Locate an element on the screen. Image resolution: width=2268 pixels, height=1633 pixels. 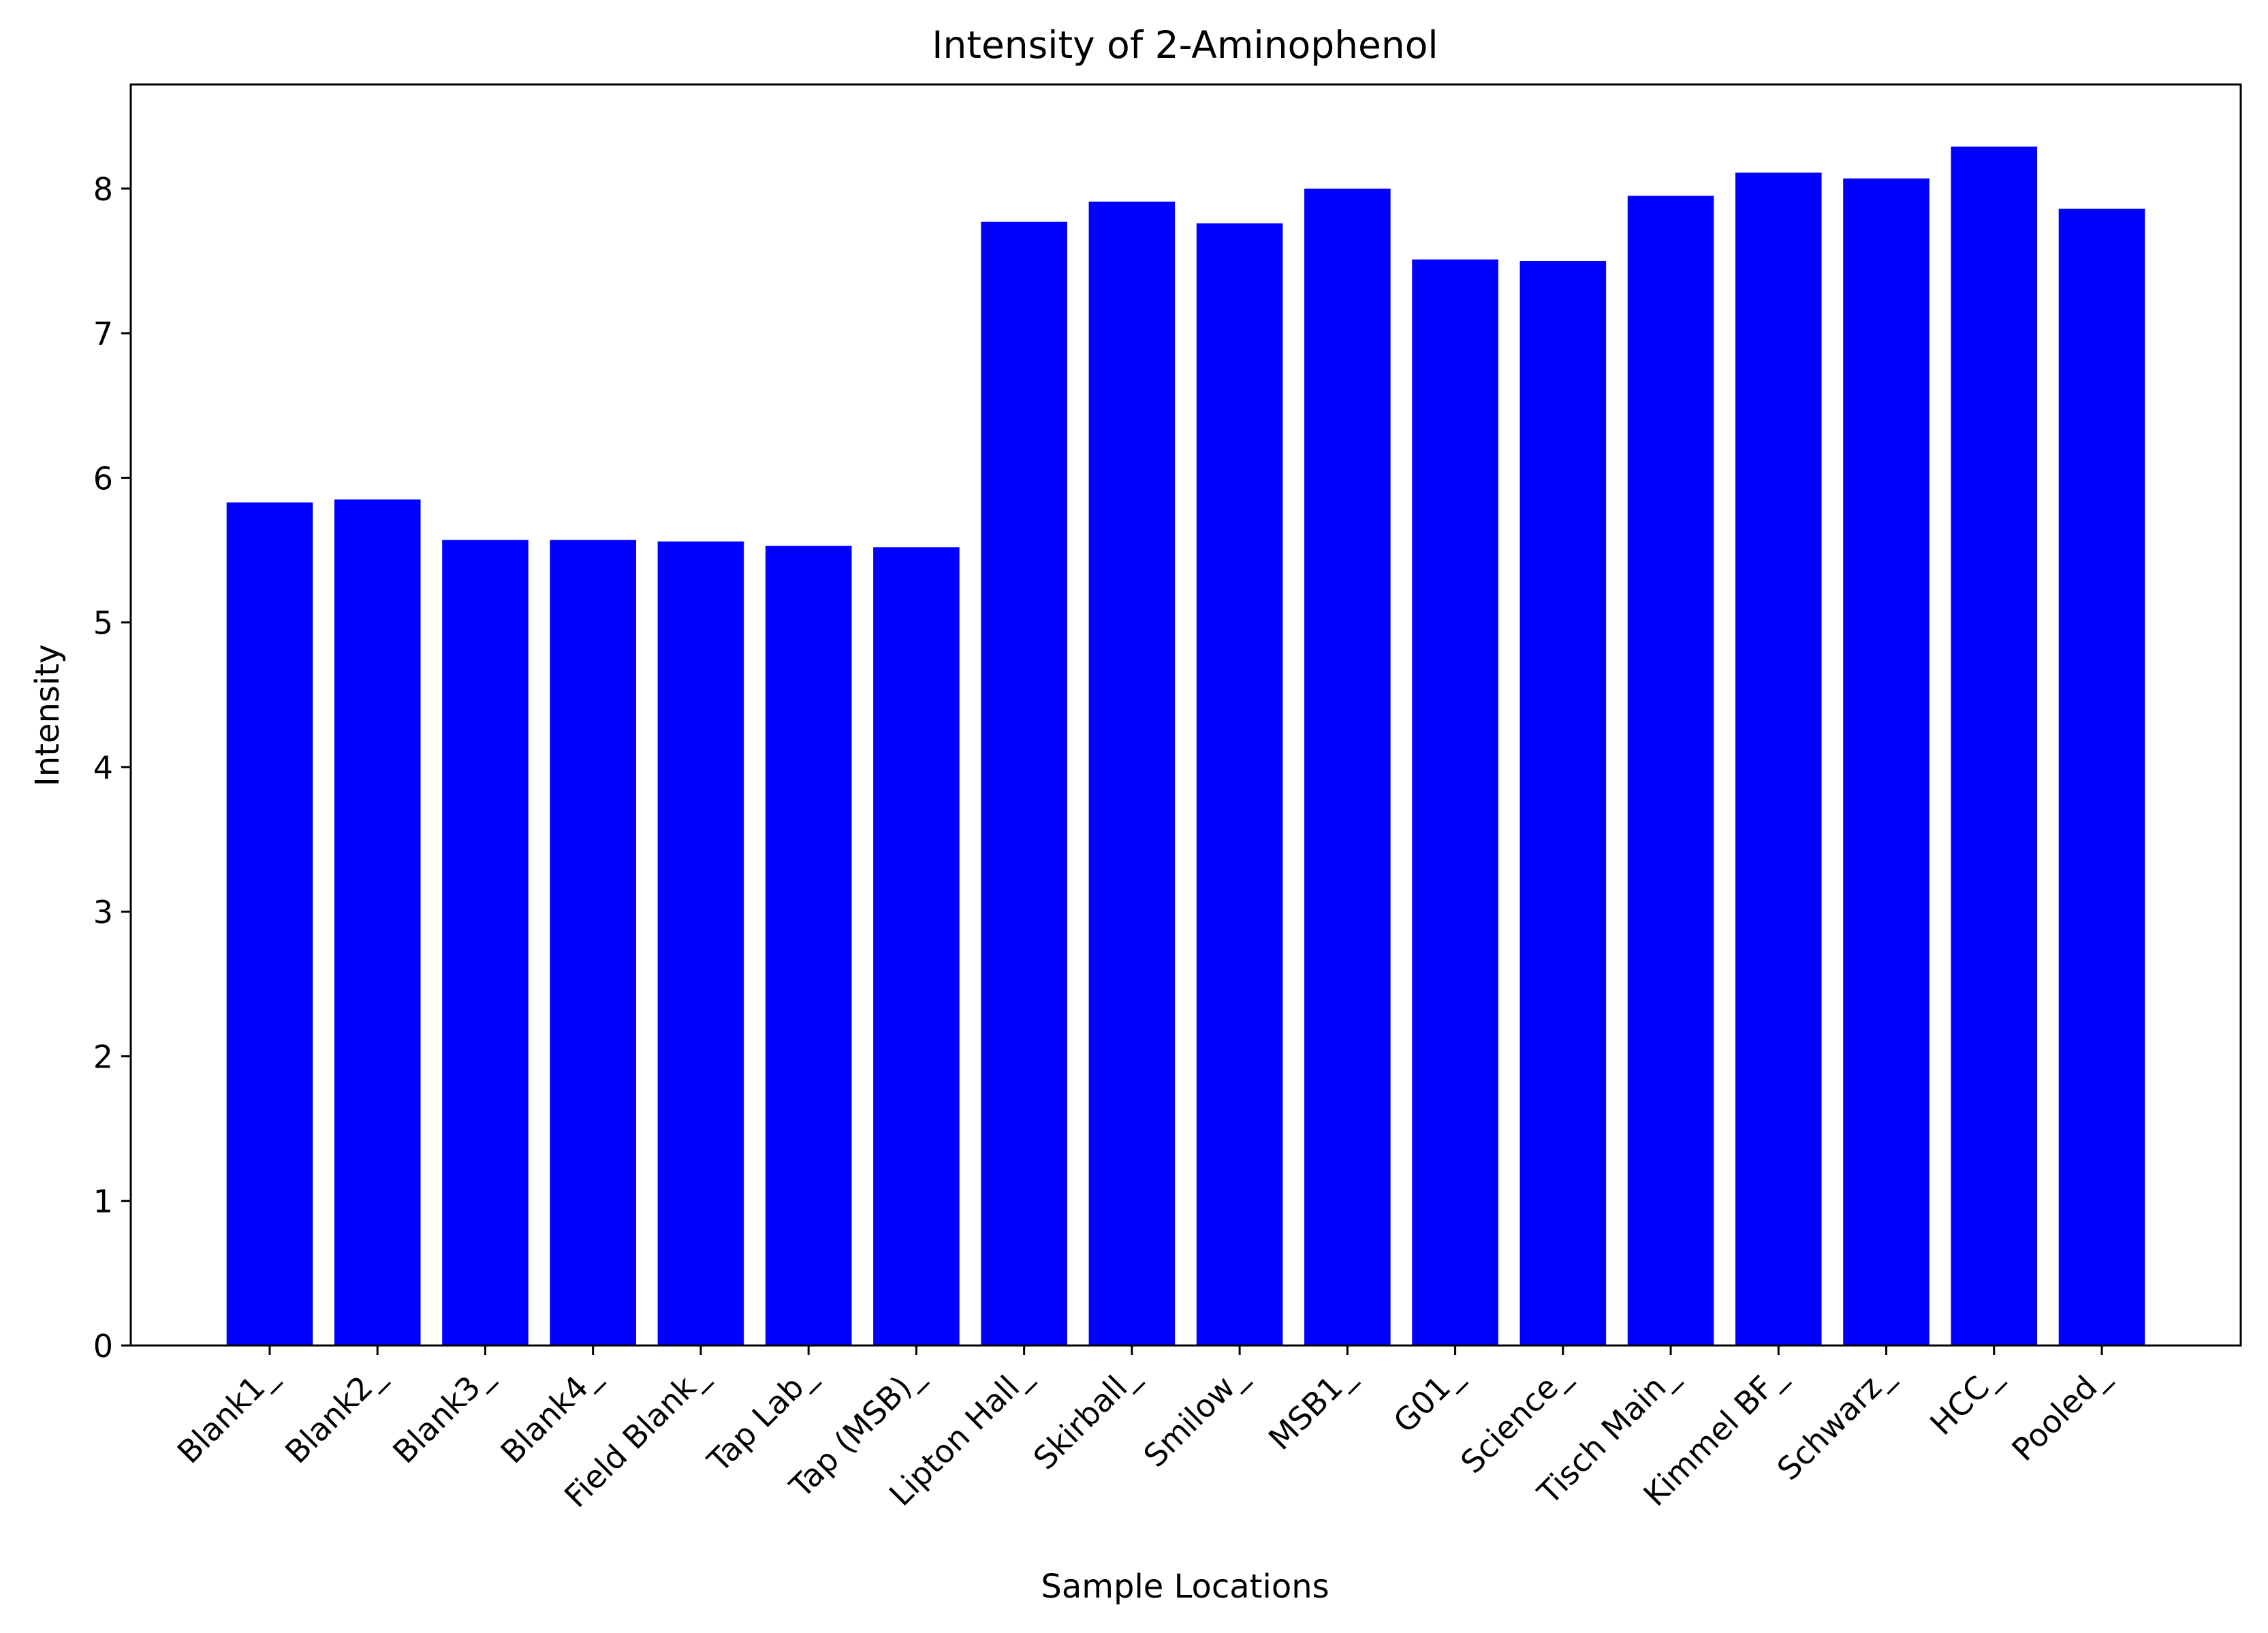
x-tick-label-9: Smilow_ is located at coordinates (1195, 1415).